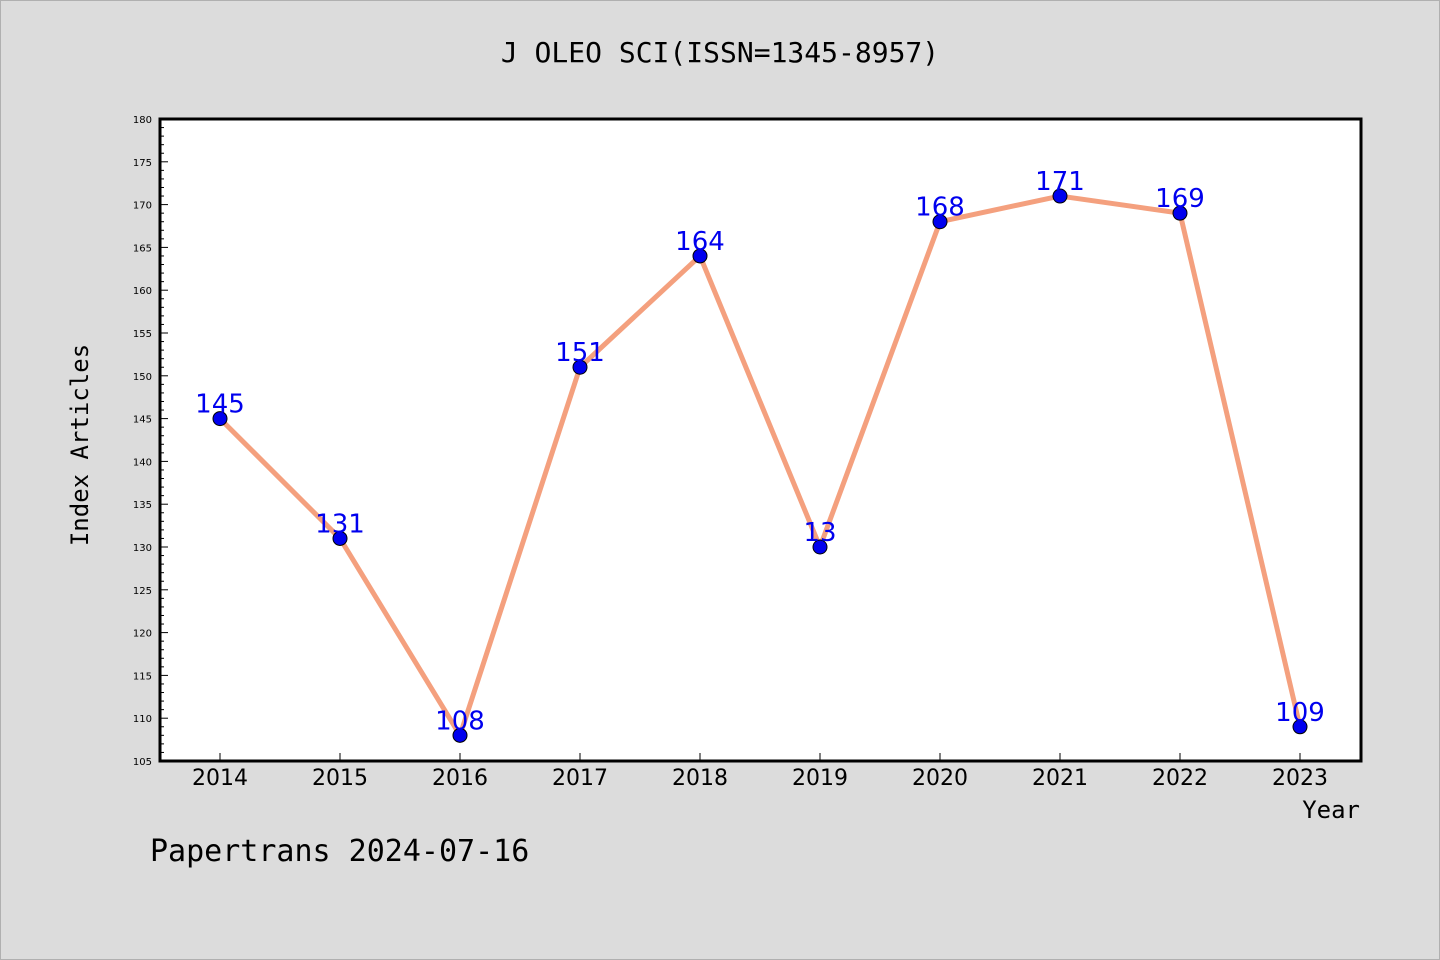 The width and height of the screenshot is (1440, 960). Describe the element at coordinates (940, 208) in the screenshot. I see `data-label: 168` at that location.